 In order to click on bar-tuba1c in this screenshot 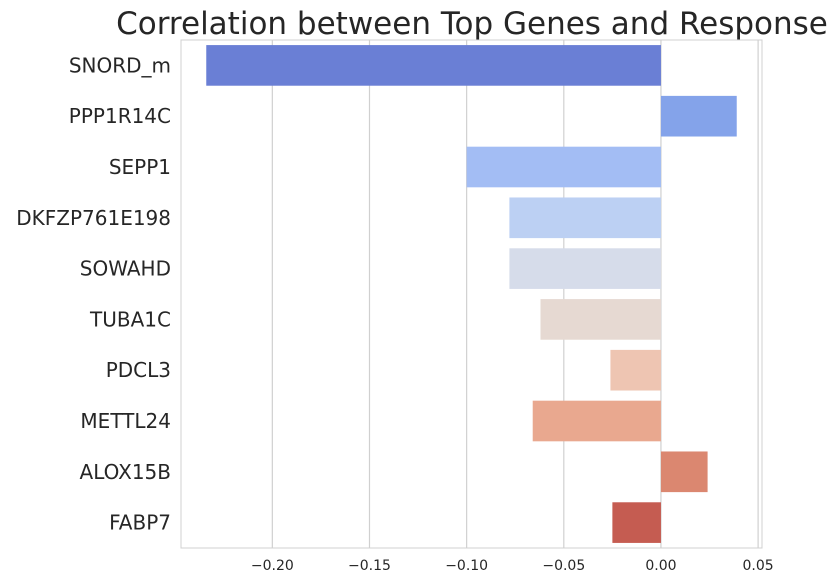, I will do `click(600, 319)`.